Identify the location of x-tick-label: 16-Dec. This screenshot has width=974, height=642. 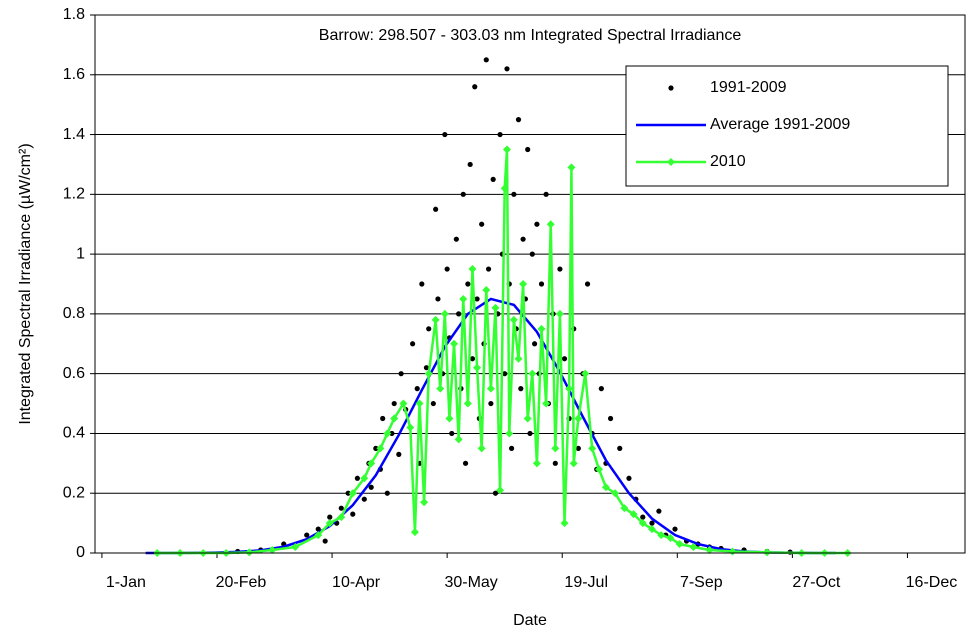
(932, 582).